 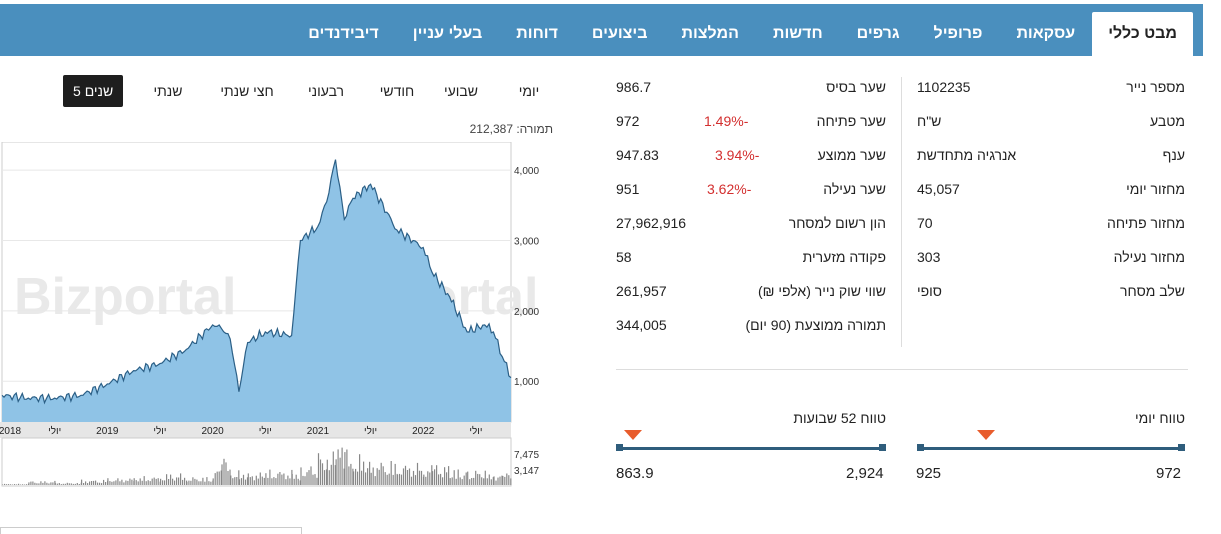 What do you see at coordinates (168, 91) in the screenshot?
I see `period-yearly: שנתי` at bounding box center [168, 91].